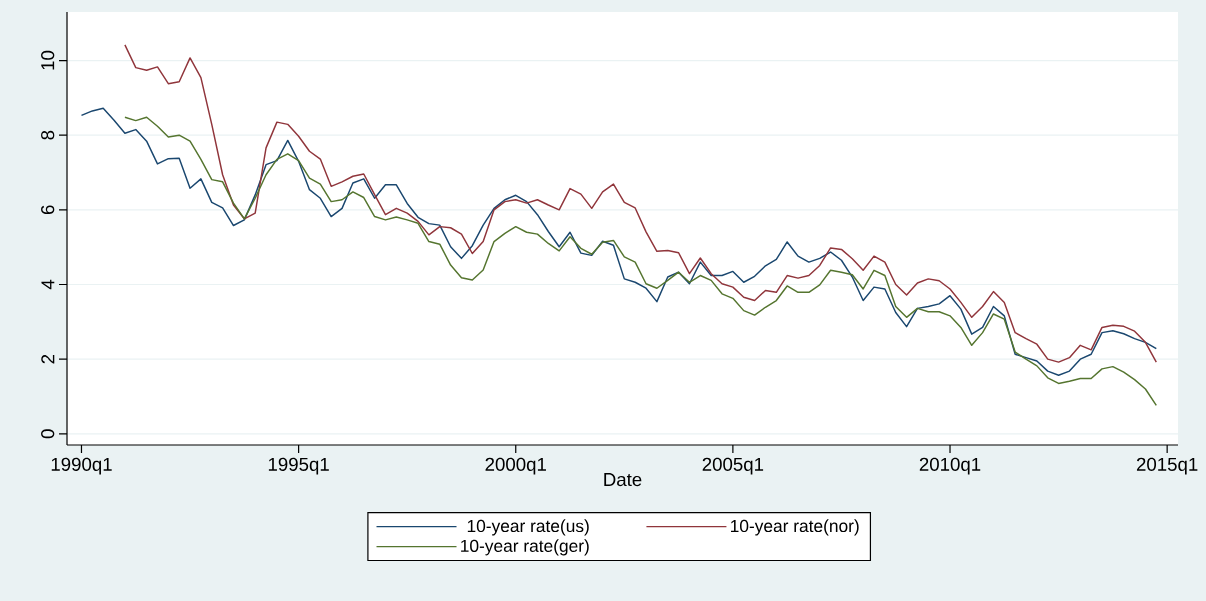 The image size is (1206, 601). Describe the element at coordinates (48, 434) in the screenshot. I see `y-tick-label: 0` at that location.